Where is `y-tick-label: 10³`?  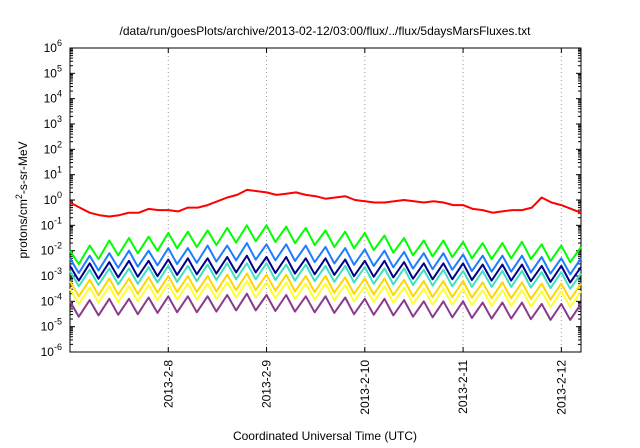 y-tick-label: 10³ is located at coordinates (53, 122).